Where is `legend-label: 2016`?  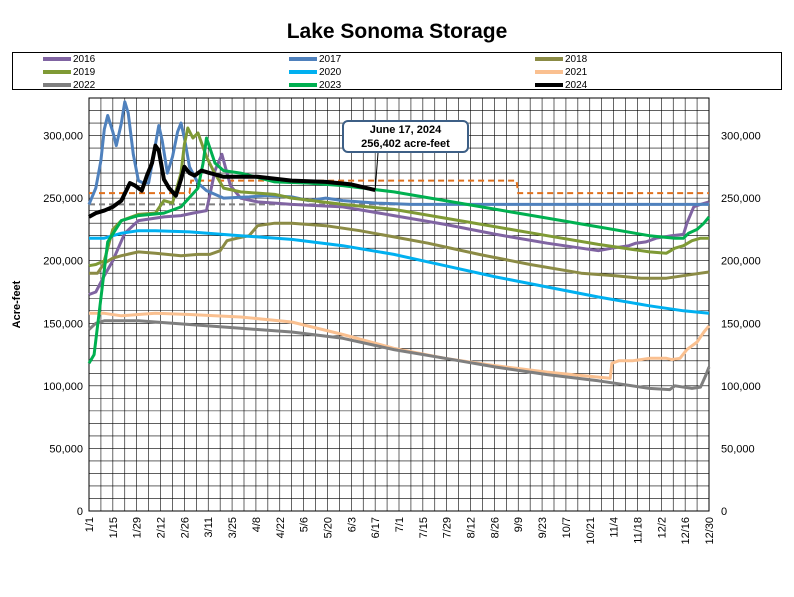 legend-label: 2016 is located at coordinates (84, 59).